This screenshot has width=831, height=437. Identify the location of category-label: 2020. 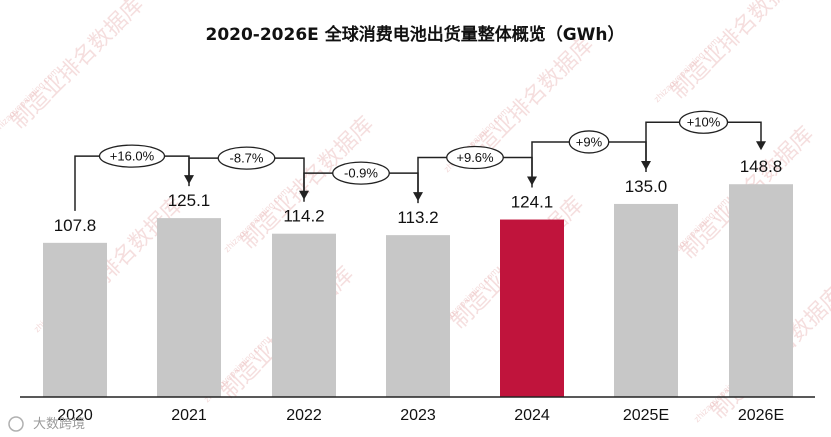
(75, 415).